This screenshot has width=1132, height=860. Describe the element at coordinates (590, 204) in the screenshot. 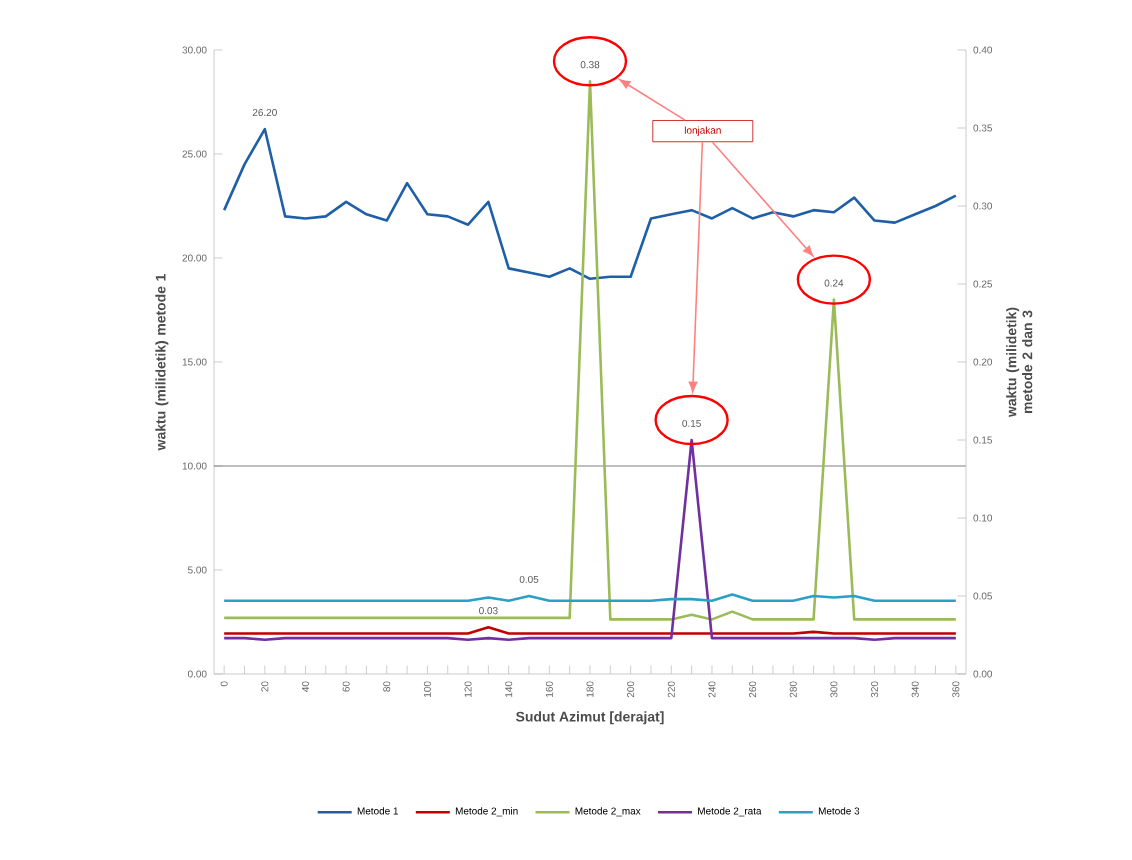

I see `line-series` at that location.